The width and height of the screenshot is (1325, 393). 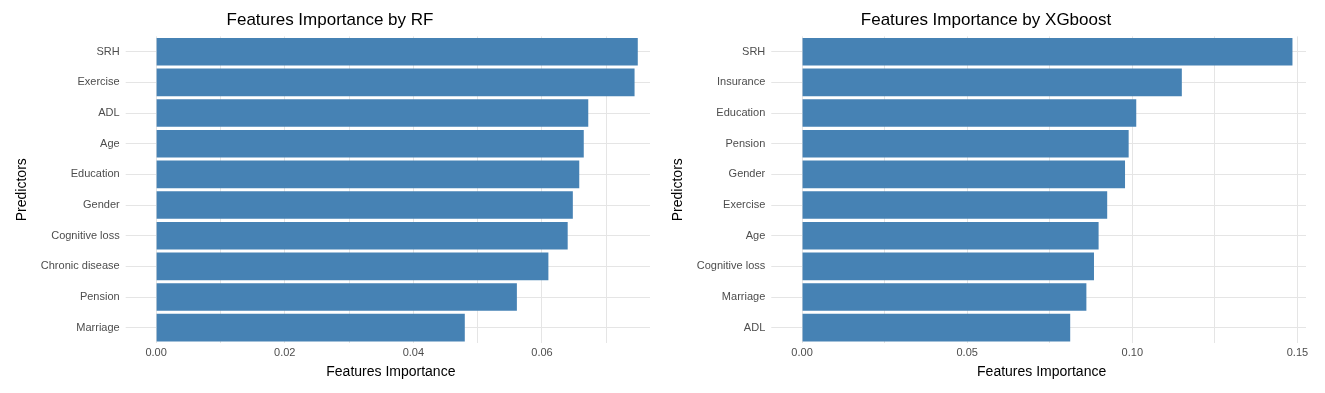 What do you see at coordinates (80, 265) in the screenshot?
I see `y-tick-label: Chronic disease` at bounding box center [80, 265].